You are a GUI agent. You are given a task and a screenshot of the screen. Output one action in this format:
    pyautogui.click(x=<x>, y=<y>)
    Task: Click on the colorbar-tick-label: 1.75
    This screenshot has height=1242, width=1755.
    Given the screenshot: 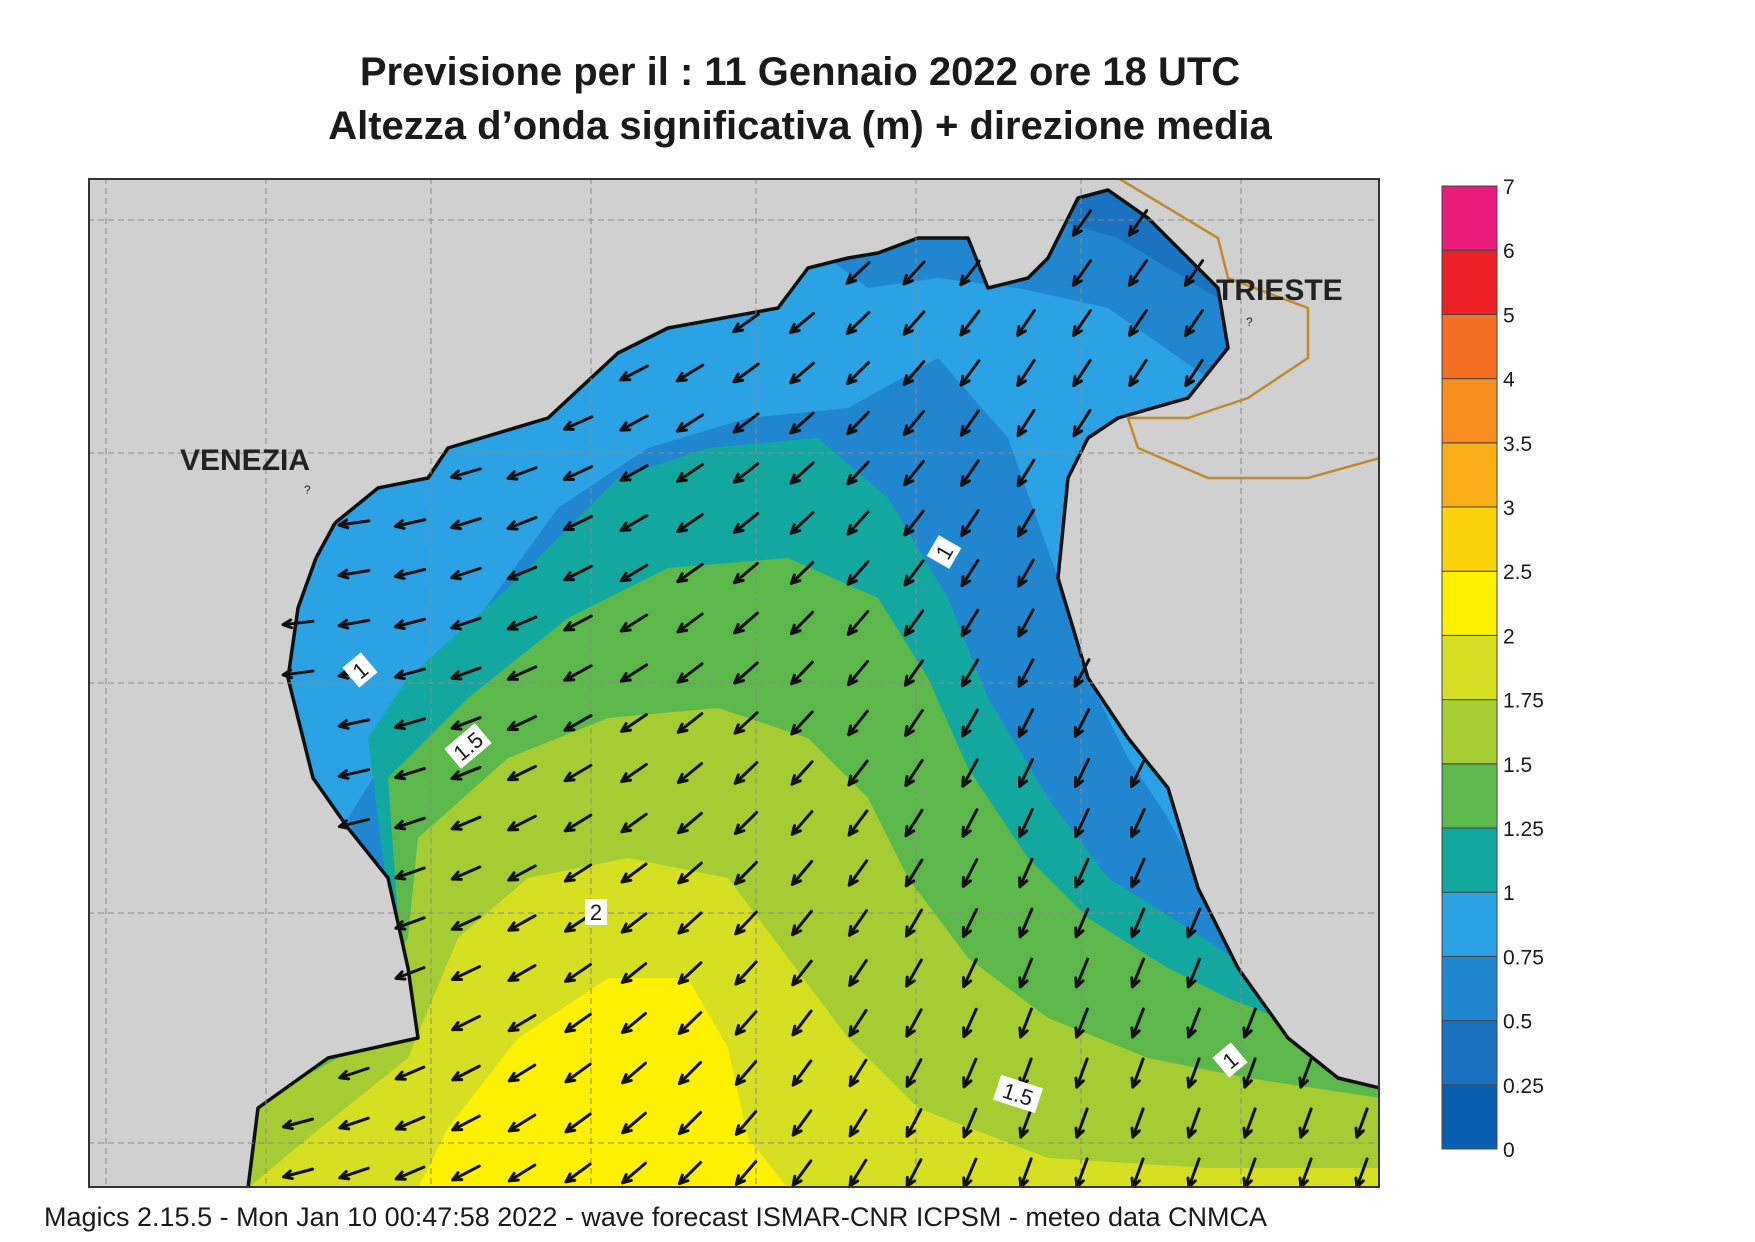 What is the action you would take?
    pyautogui.click(x=1523, y=701)
    